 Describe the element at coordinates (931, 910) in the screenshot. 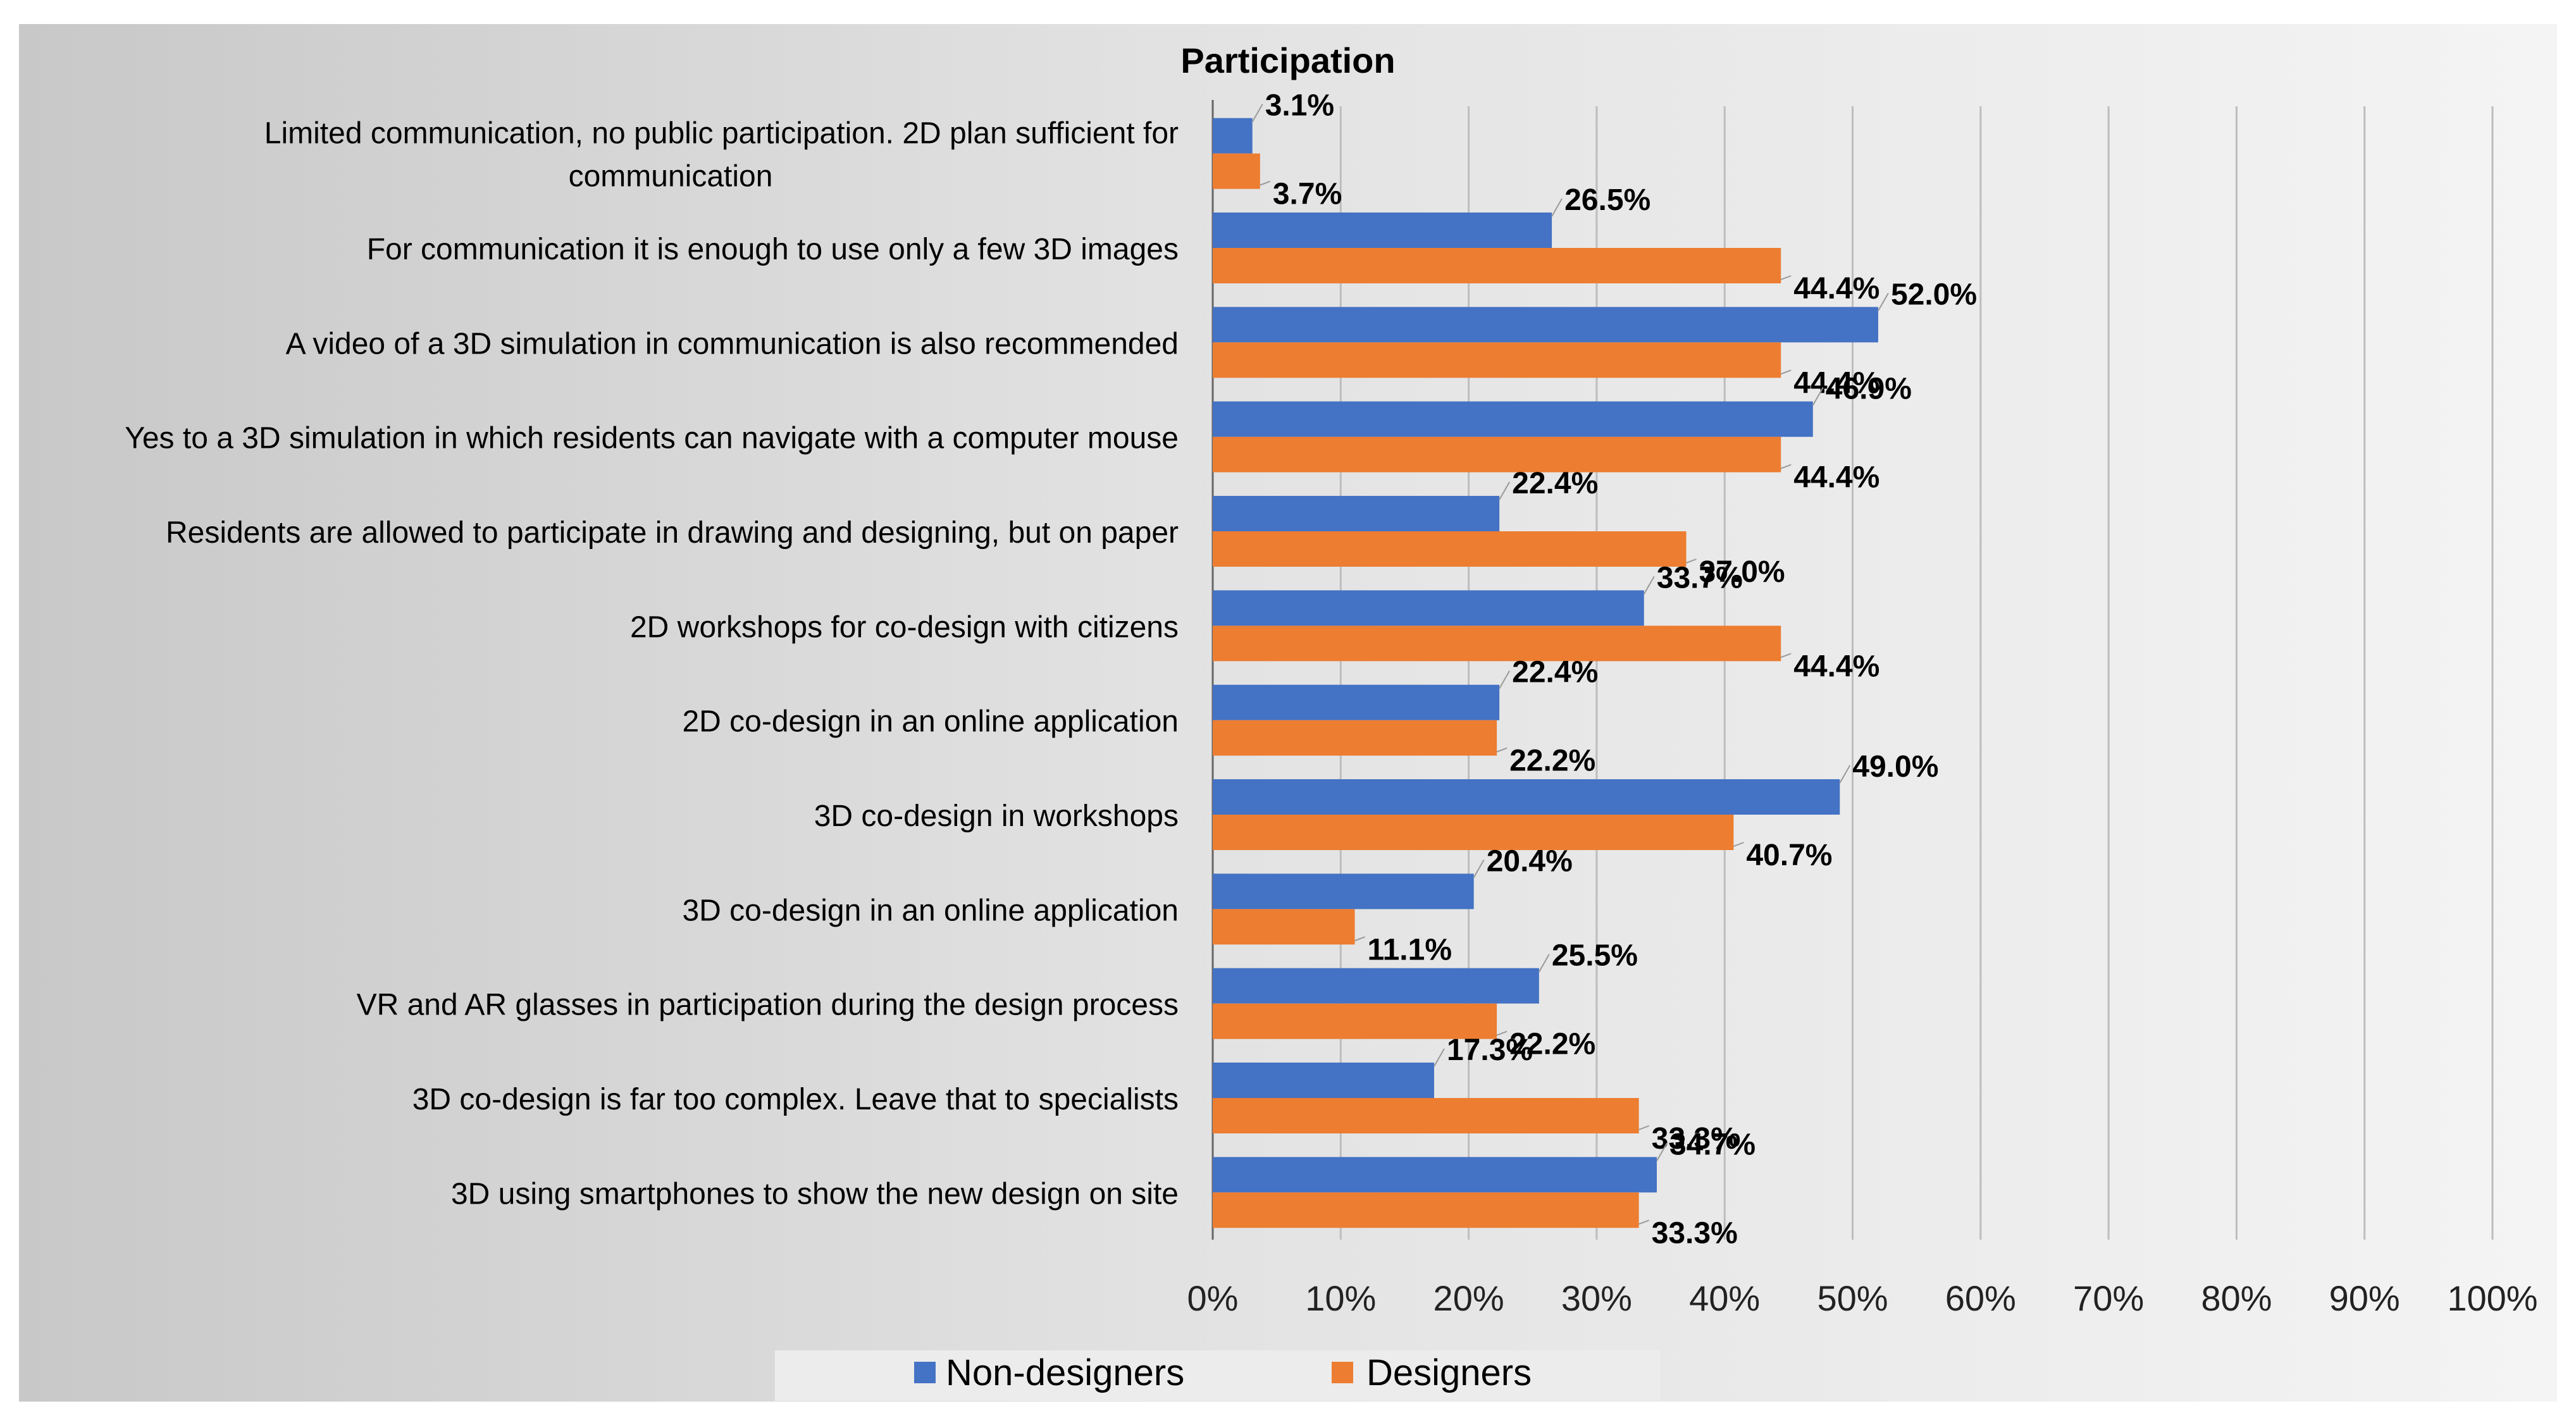

I see `category-label: 3D co-design in an online application` at that location.